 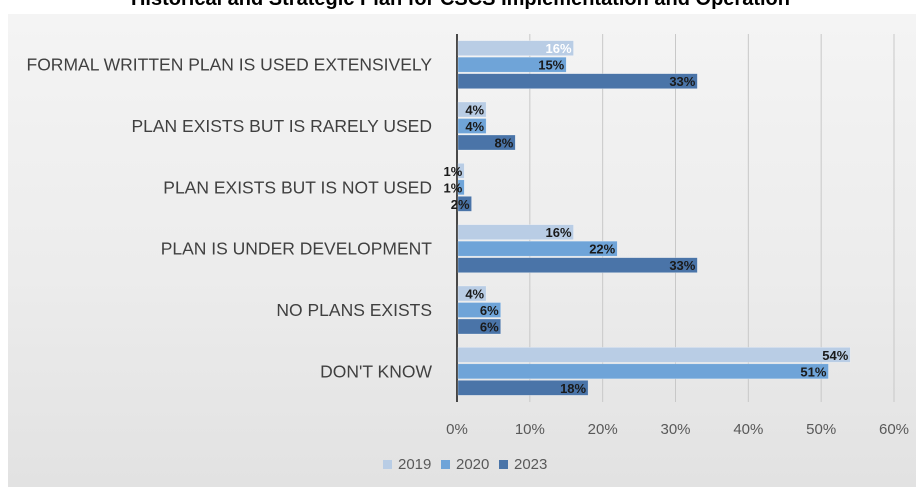 I want to click on bar-value-label: 2%, so click(x=460, y=204).